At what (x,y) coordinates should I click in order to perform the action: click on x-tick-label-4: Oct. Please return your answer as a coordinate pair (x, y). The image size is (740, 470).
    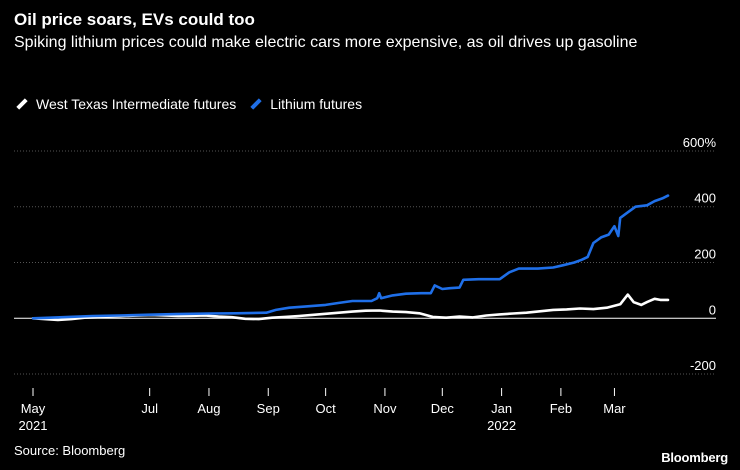
    Looking at the image, I should click on (326, 408).